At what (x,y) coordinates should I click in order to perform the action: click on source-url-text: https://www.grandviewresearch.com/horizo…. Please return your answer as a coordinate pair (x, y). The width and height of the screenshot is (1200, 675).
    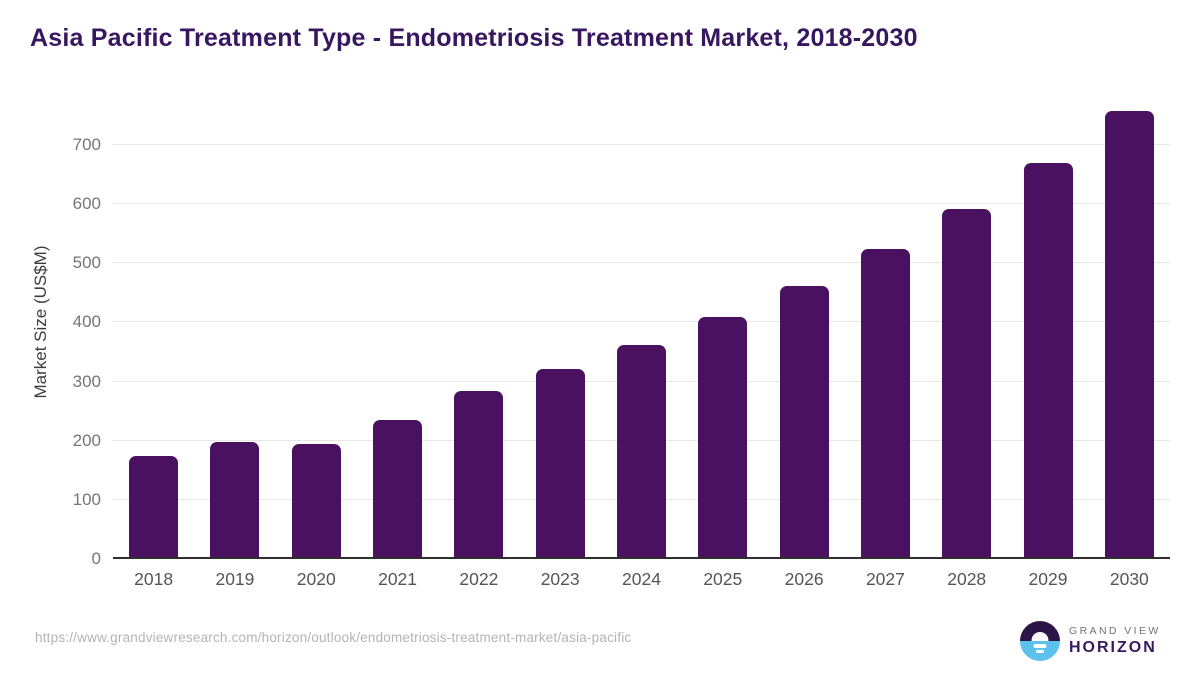
    Looking at the image, I should click on (333, 637).